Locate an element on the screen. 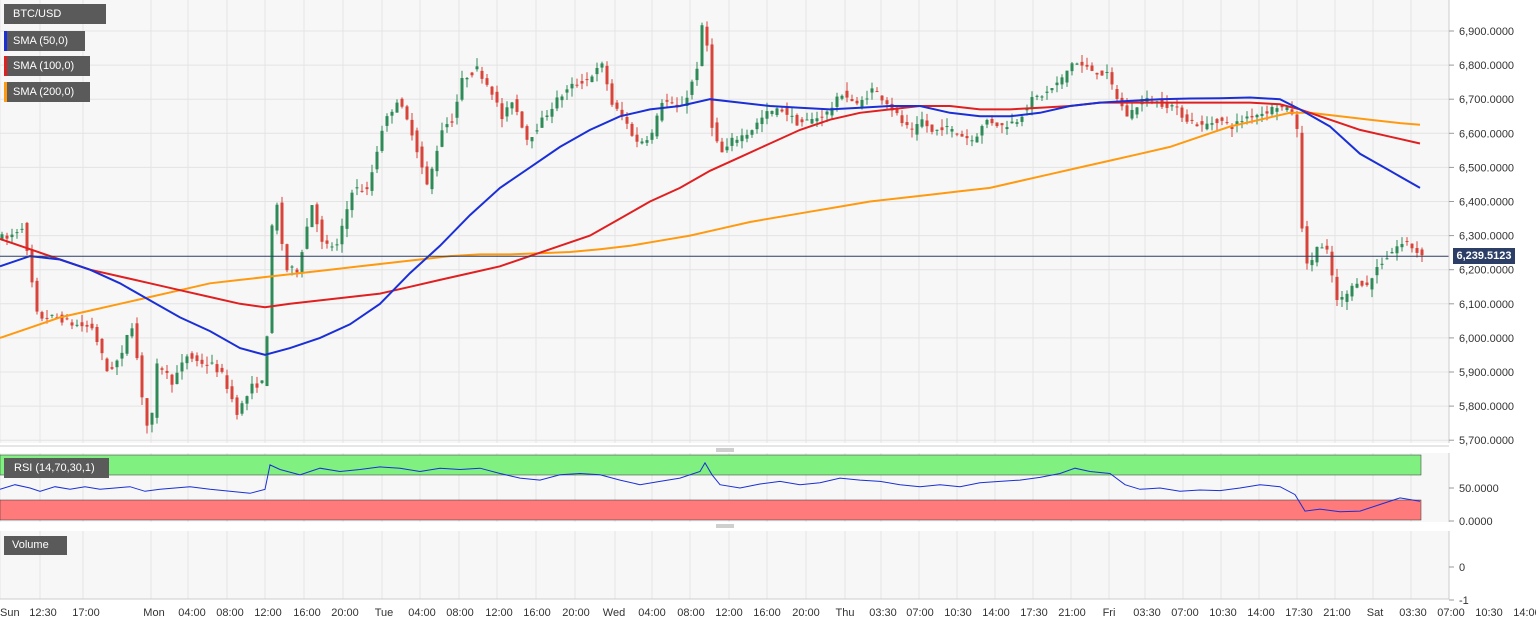 The height and width of the screenshot is (626, 1536). time-tick-label: 10:30 is located at coordinates (1223, 613).